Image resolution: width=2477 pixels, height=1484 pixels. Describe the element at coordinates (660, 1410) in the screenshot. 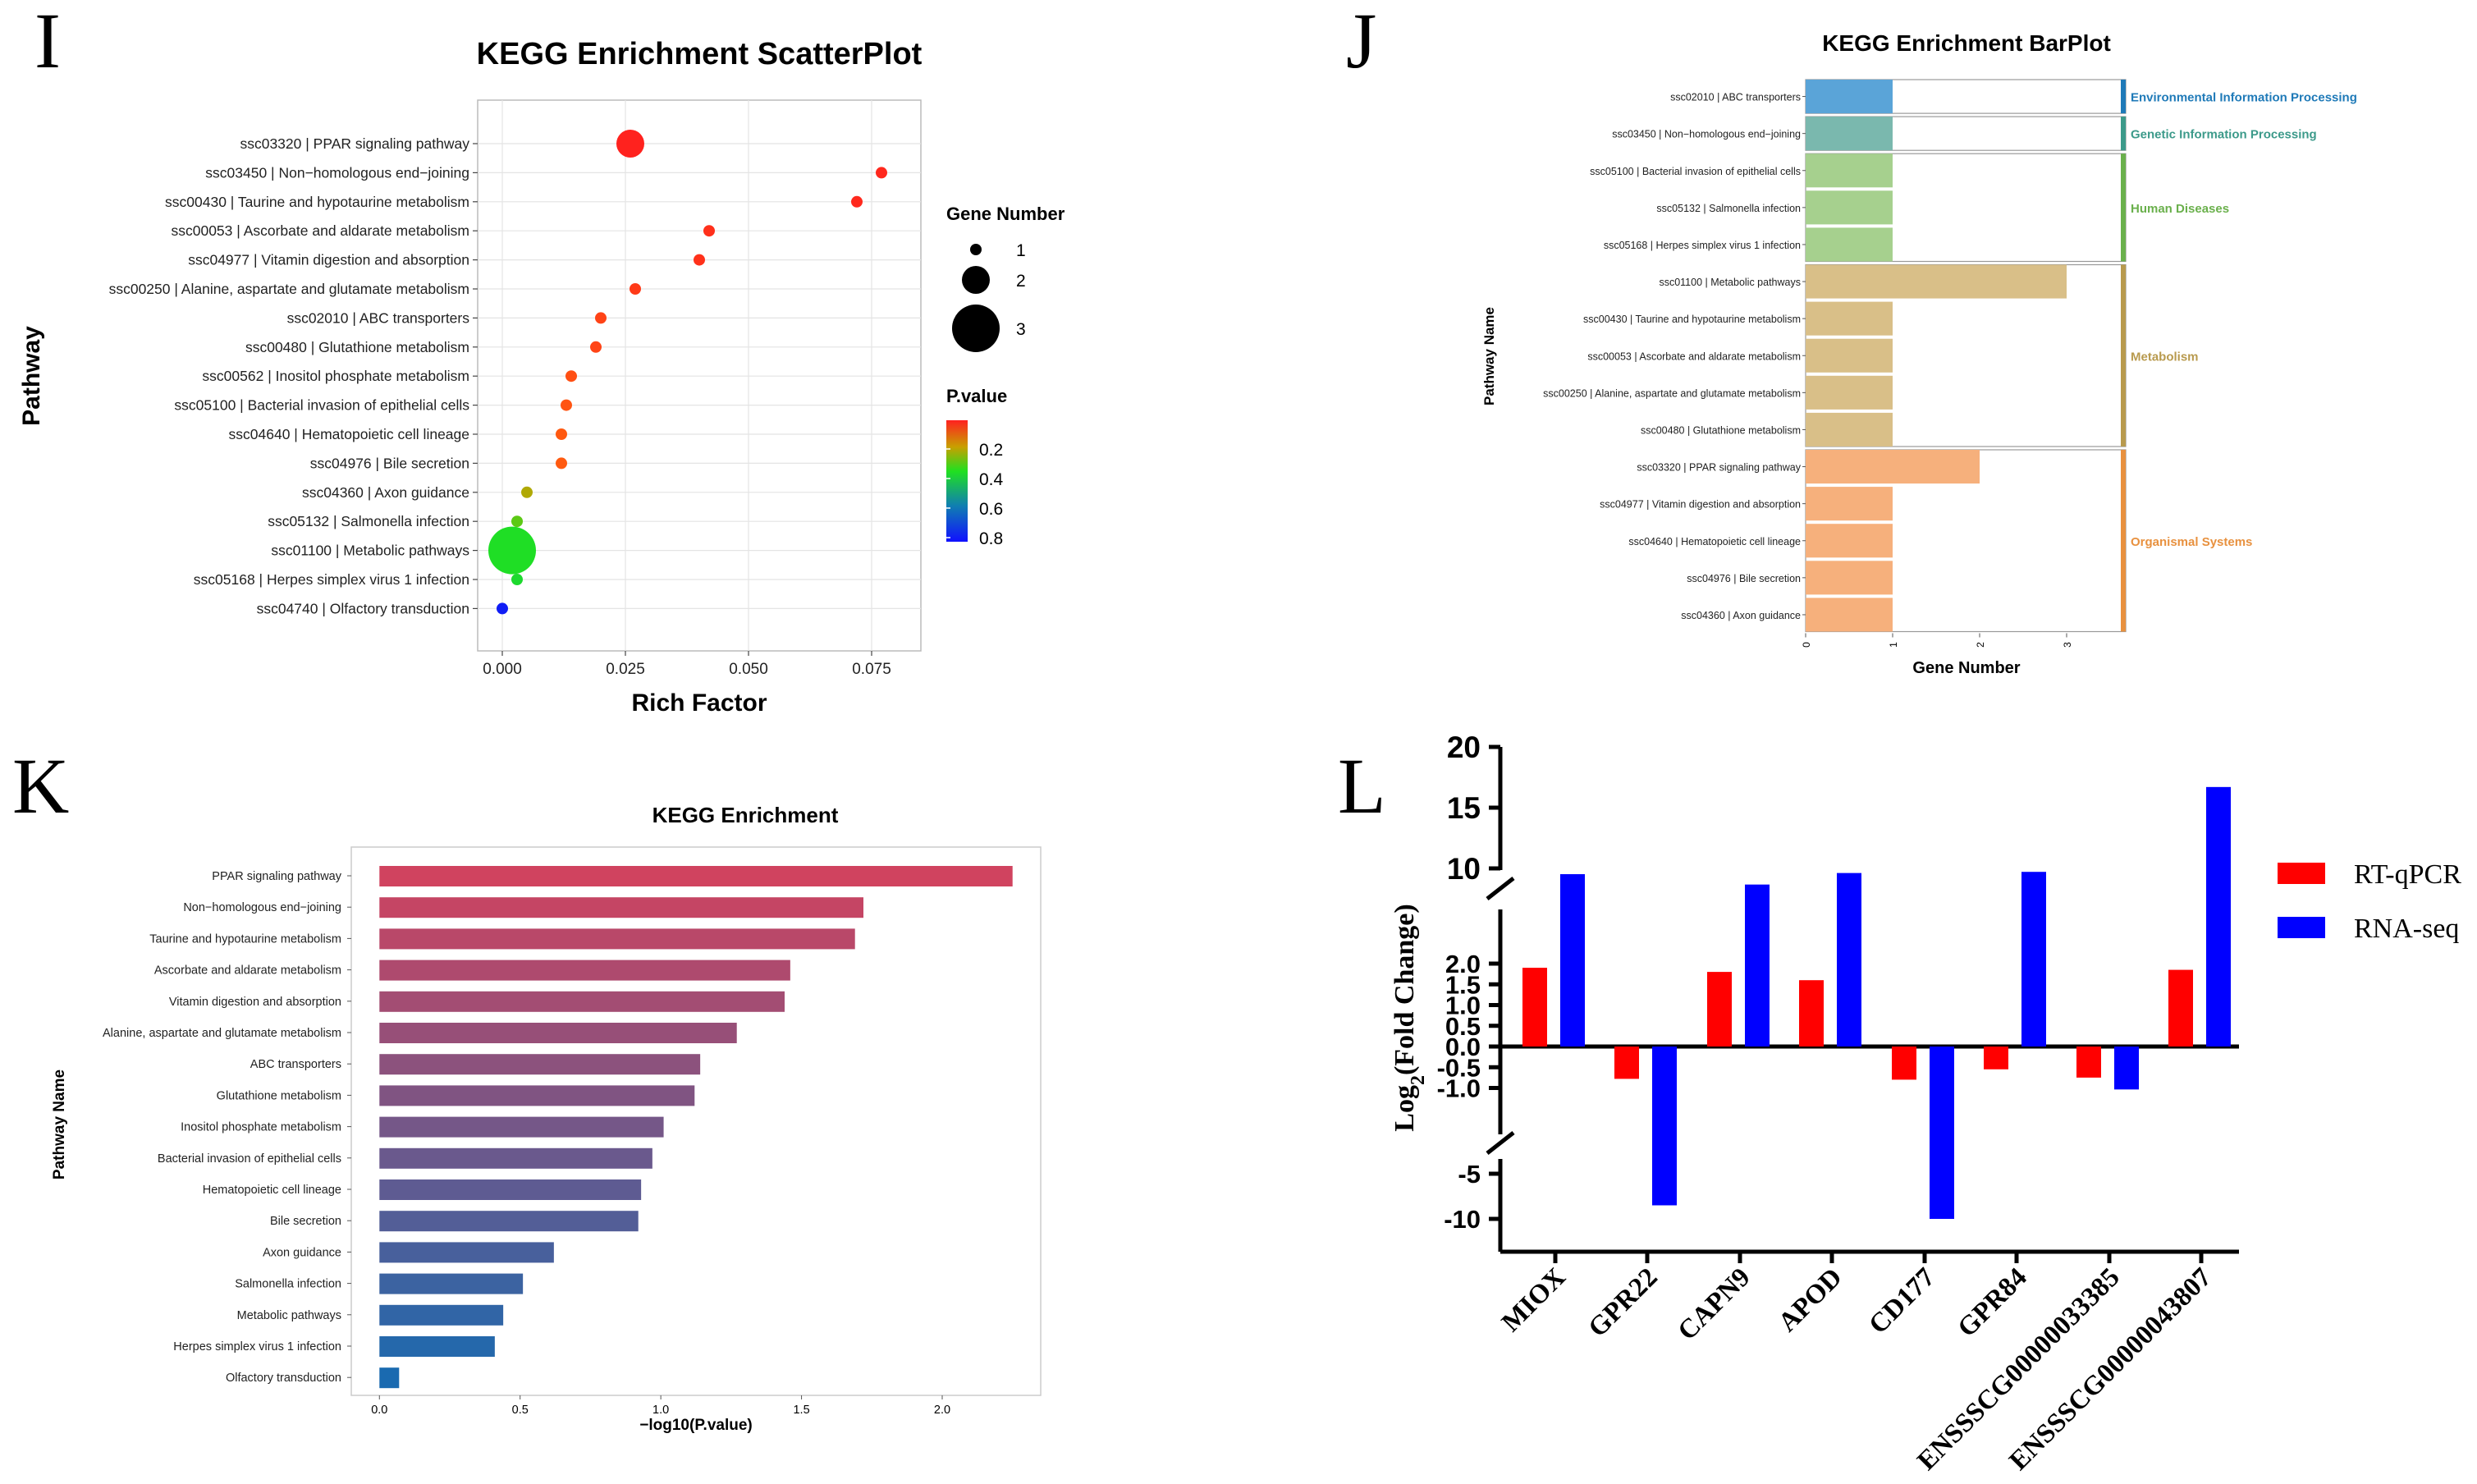

I see `enrichment-x-tick-label: 1.0` at that location.